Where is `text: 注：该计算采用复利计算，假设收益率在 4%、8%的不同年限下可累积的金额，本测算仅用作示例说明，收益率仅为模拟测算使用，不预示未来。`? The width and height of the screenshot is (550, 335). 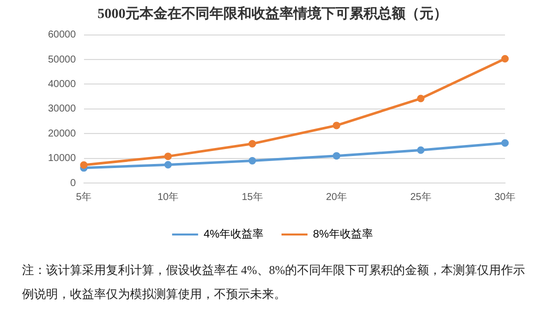
text: 注：该计算采用复利计算，假设收益率在 4%、8%的不同年限下可累积的金额，本测算仅用作示例说明，收益率仅为模拟测算使用，不预示未来。 is located at coordinates (274, 282).